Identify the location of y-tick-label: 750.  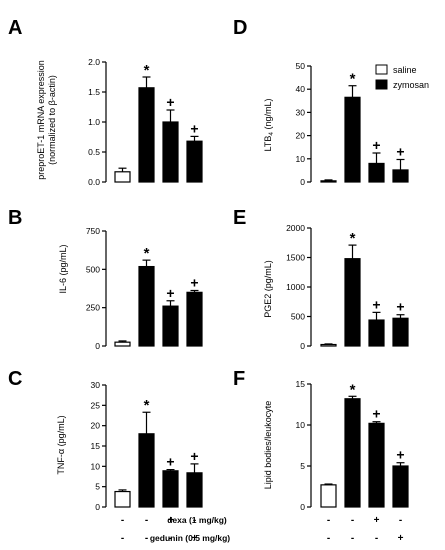
(93, 231).